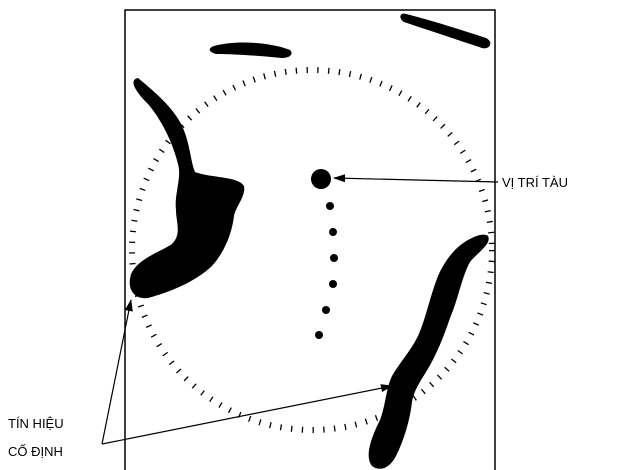 The height and width of the screenshot is (470, 638). Describe the element at coordinates (117, 372) in the screenshot. I see `echo-arrow-left` at that location.